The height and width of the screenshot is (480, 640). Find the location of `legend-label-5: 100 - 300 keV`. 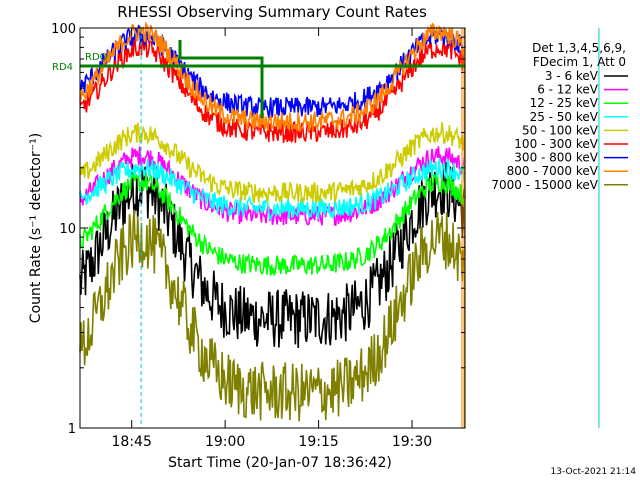

legend-label-5: 100 - 300 keV is located at coordinates (556, 144).